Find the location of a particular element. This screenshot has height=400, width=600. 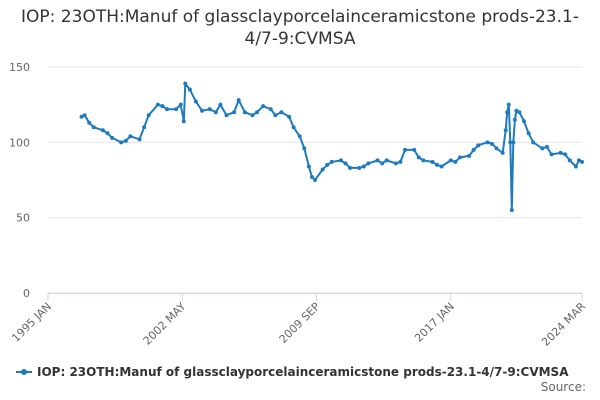

y-tick-label: 0 is located at coordinates (26, 293).